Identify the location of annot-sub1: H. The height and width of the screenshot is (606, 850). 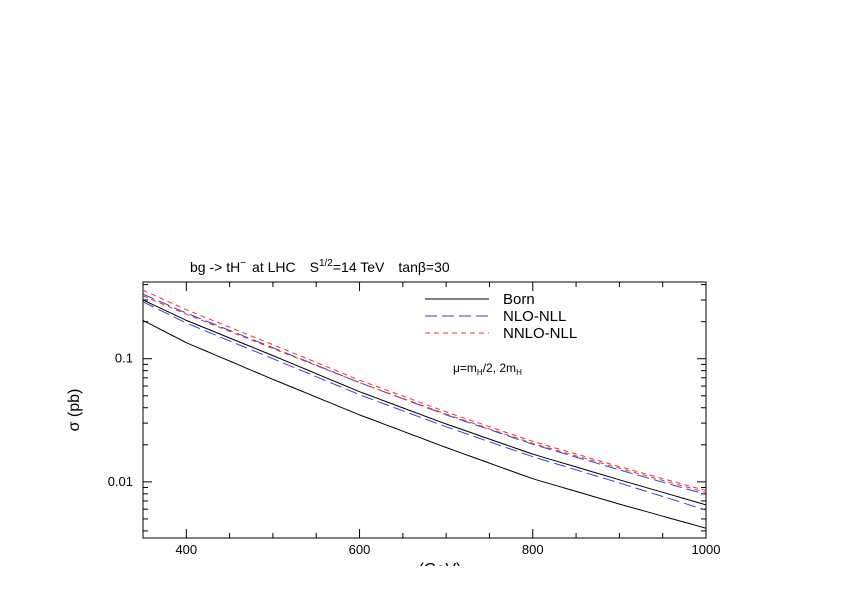
(480, 372).